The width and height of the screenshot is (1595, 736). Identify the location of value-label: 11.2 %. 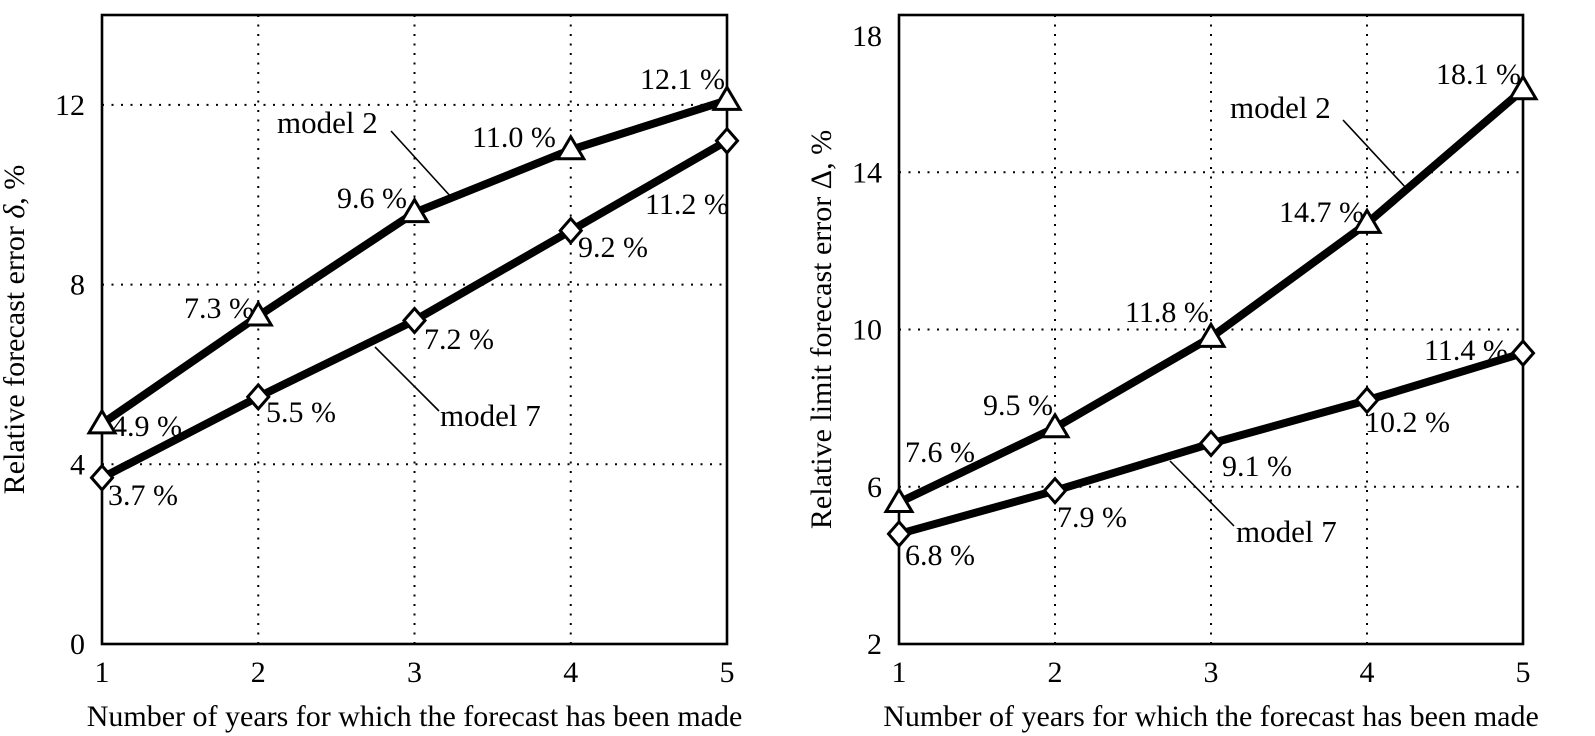
(687, 204).